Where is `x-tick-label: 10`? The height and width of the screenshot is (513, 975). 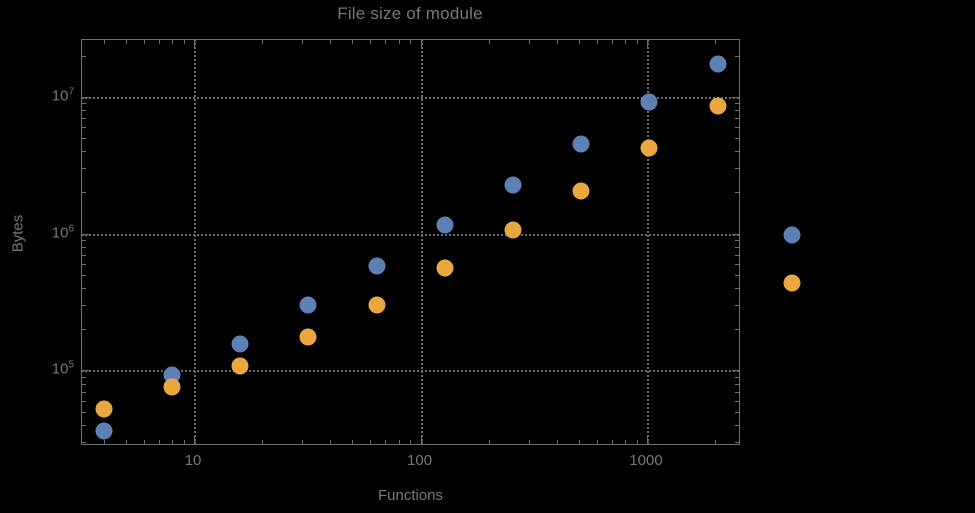 x-tick-label: 10 is located at coordinates (193, 460).